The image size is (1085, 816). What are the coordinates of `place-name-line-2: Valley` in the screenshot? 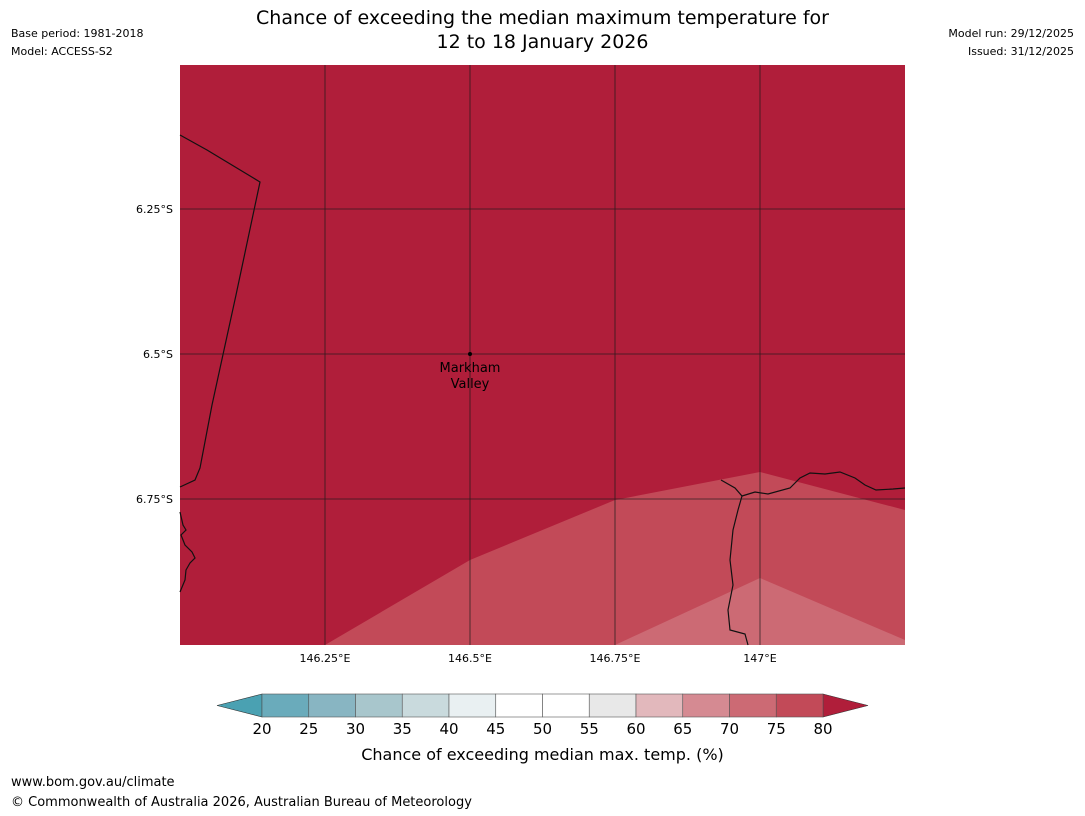 It's located at (470, 384).